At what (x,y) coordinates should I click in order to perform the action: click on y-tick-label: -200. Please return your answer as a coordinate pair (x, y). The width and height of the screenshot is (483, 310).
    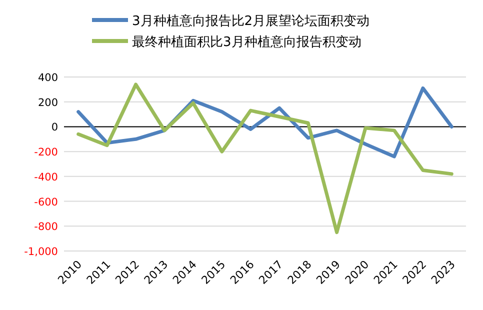
    Looking at the image, I should click on (46, 152).